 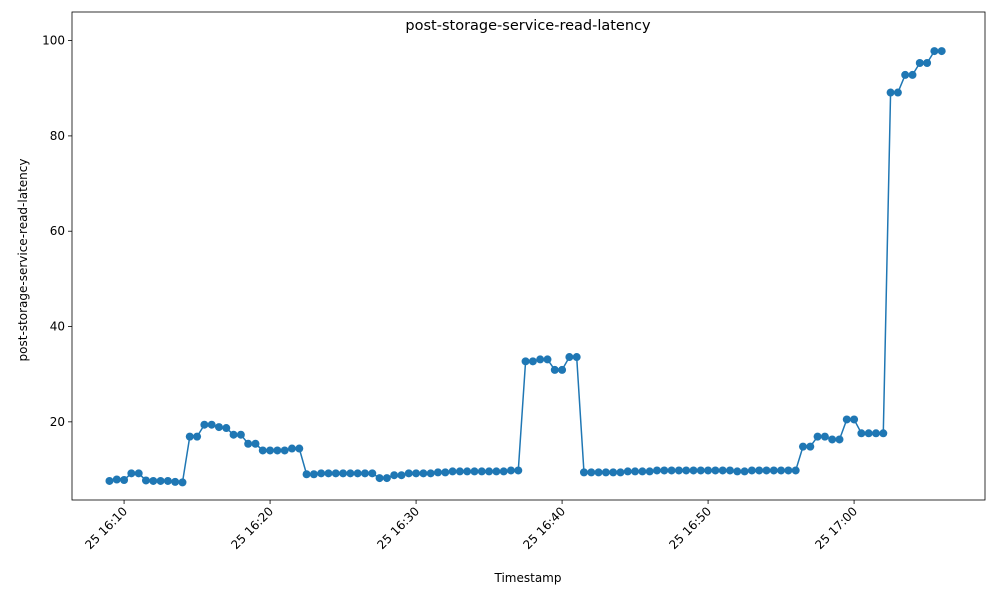 I want to click on y-tick-label: 40, so click(x=57, y=327).